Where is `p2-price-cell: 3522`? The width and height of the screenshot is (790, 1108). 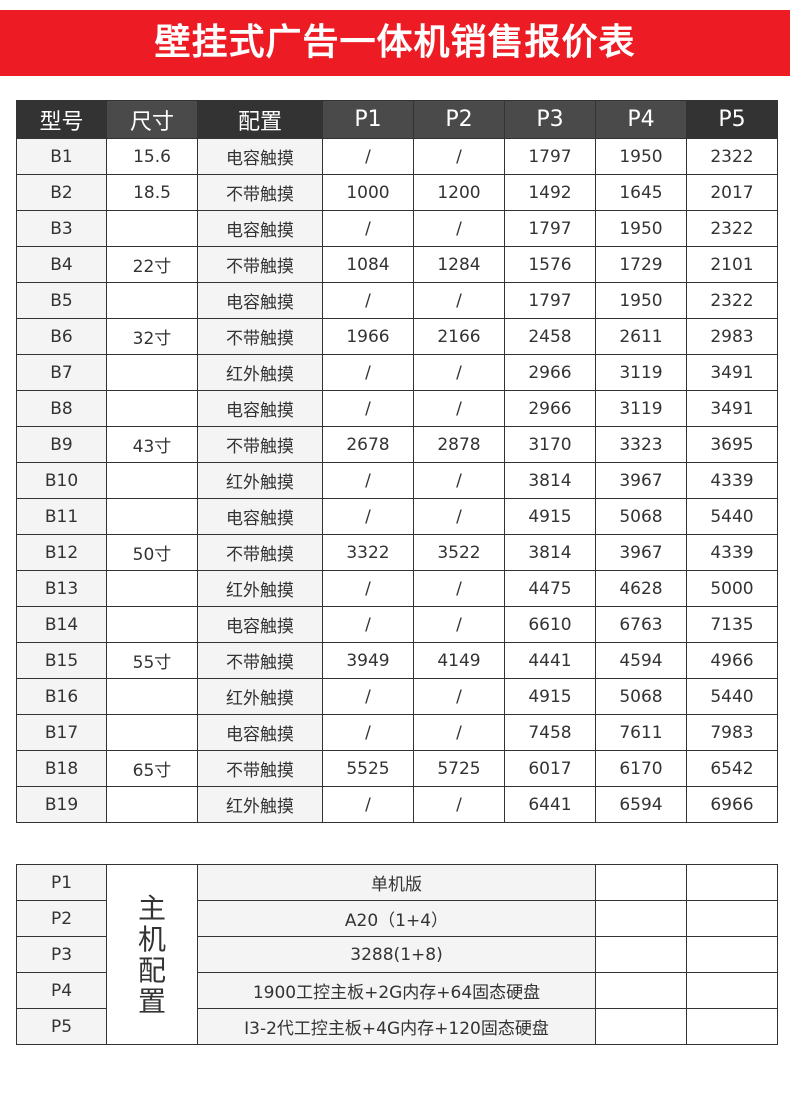
p2-price-cell: 3522 is located at coordinates (459, 552).